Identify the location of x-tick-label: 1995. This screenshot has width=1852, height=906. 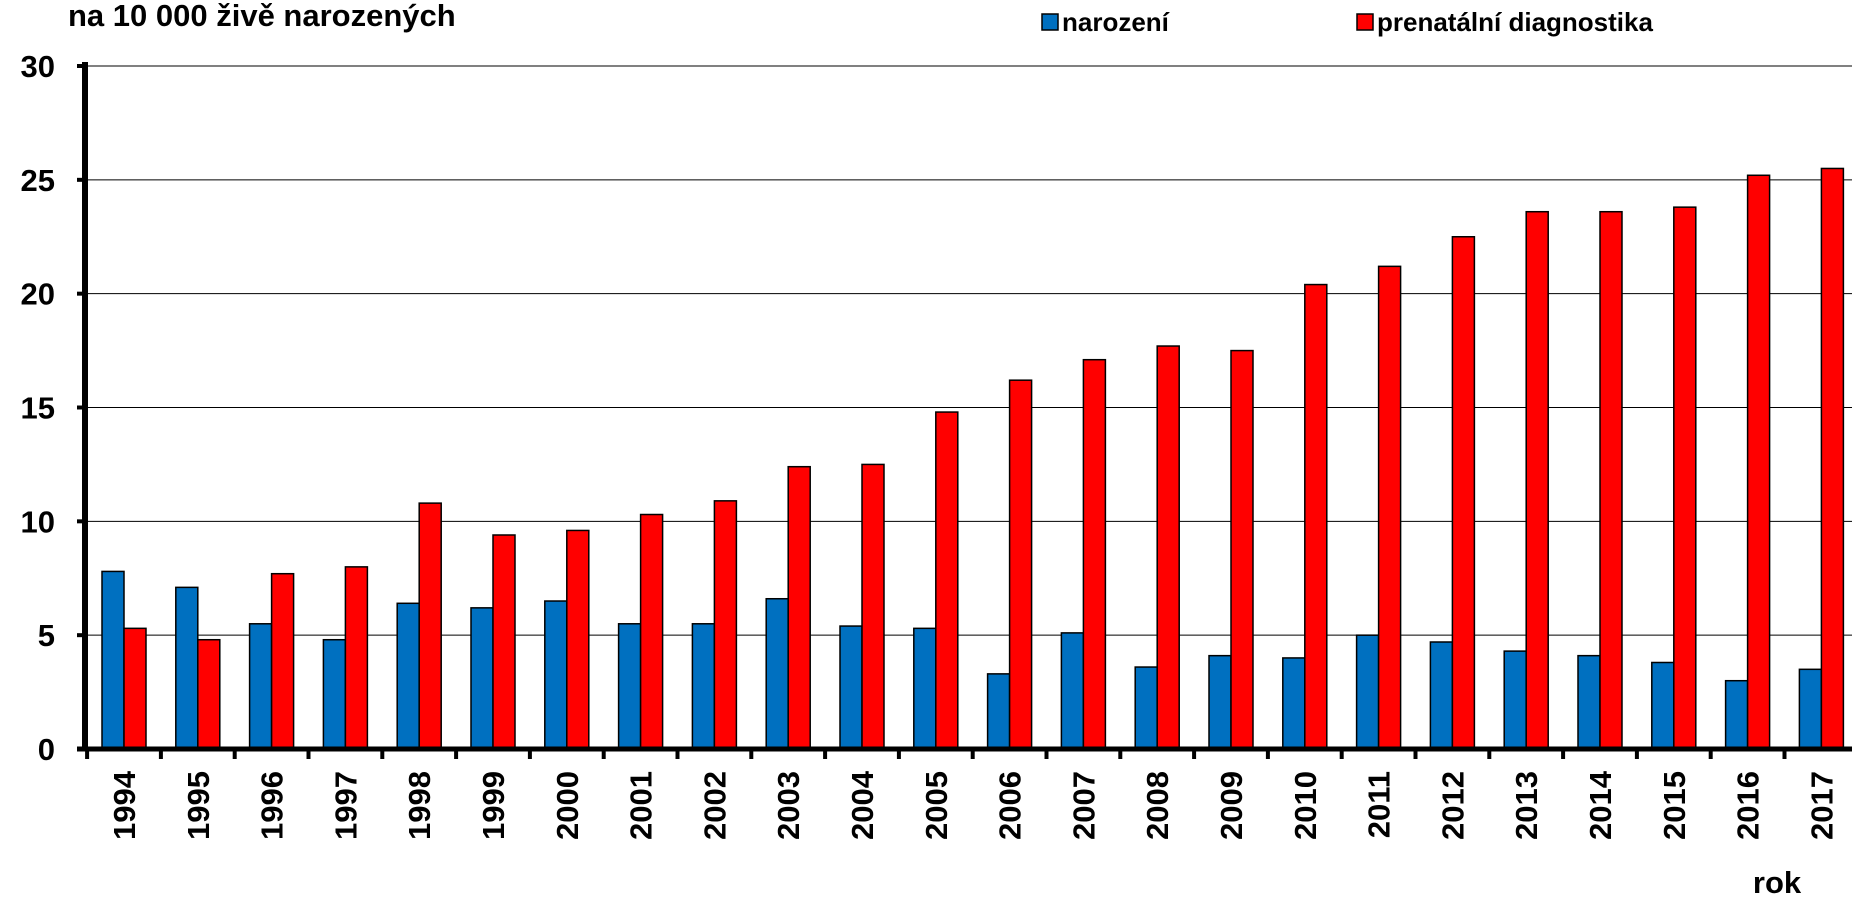
(198, 805).